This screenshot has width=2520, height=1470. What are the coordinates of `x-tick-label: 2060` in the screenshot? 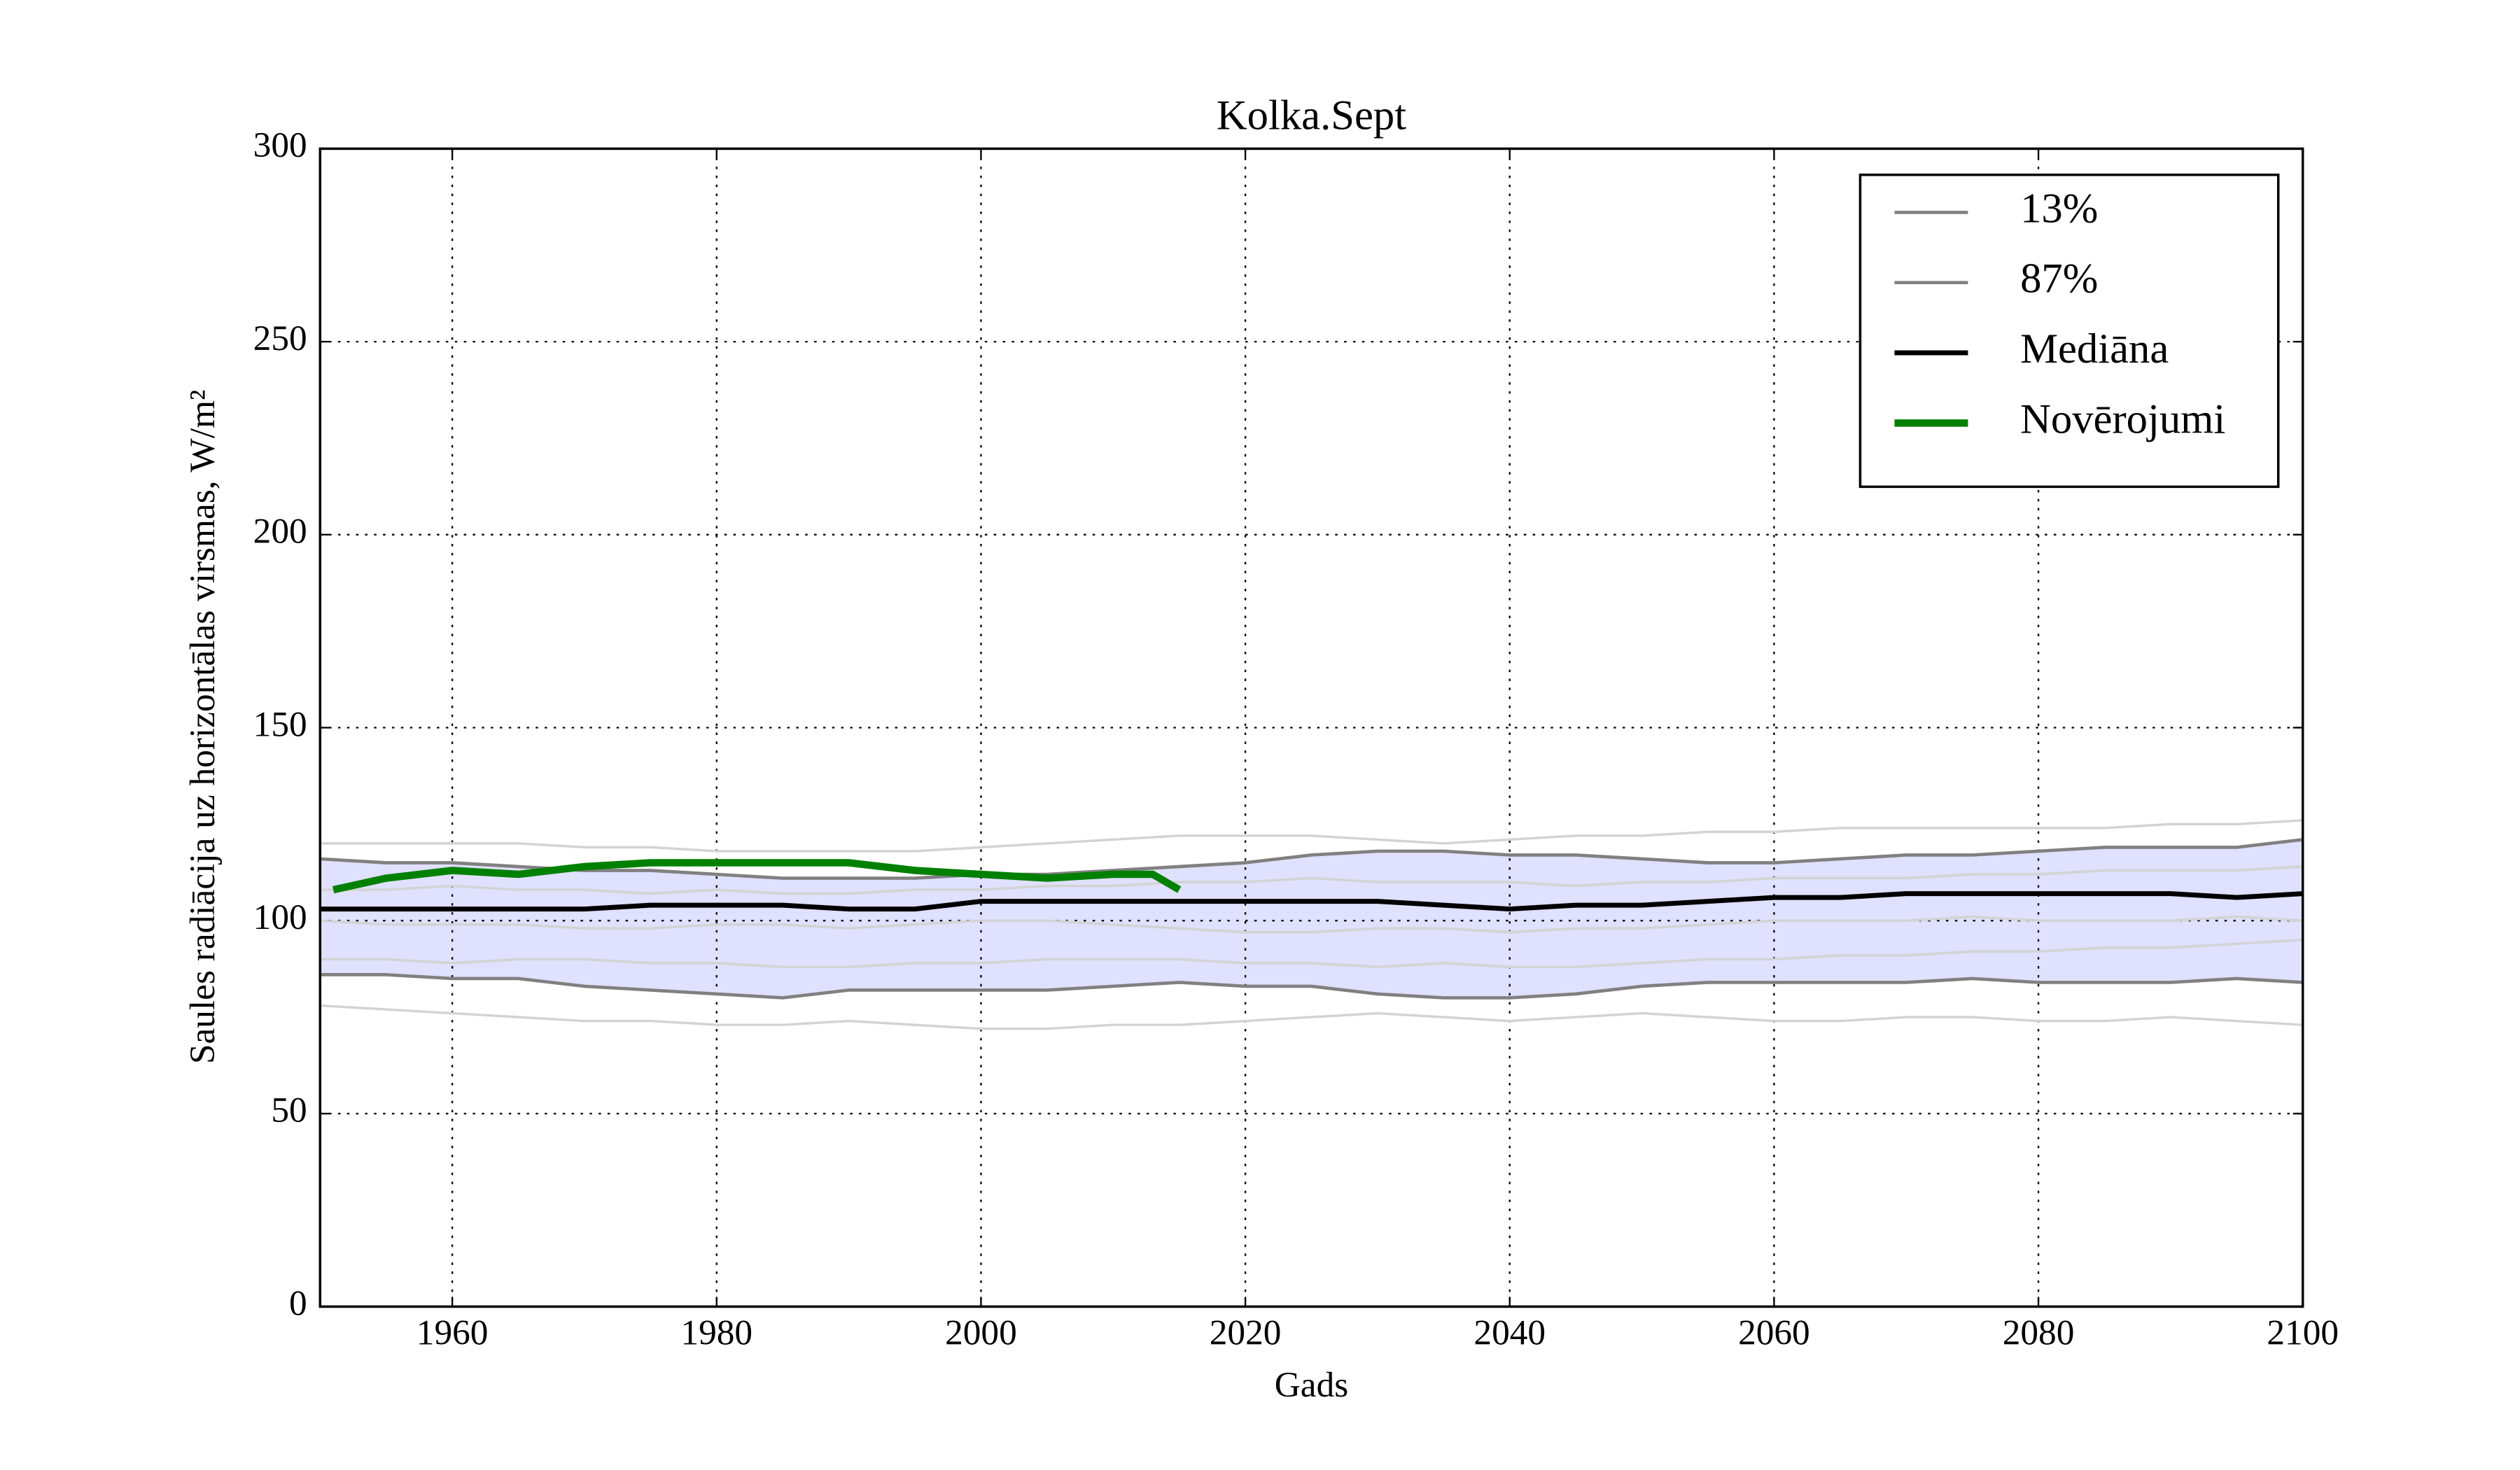 It's located at (1774, 1332).